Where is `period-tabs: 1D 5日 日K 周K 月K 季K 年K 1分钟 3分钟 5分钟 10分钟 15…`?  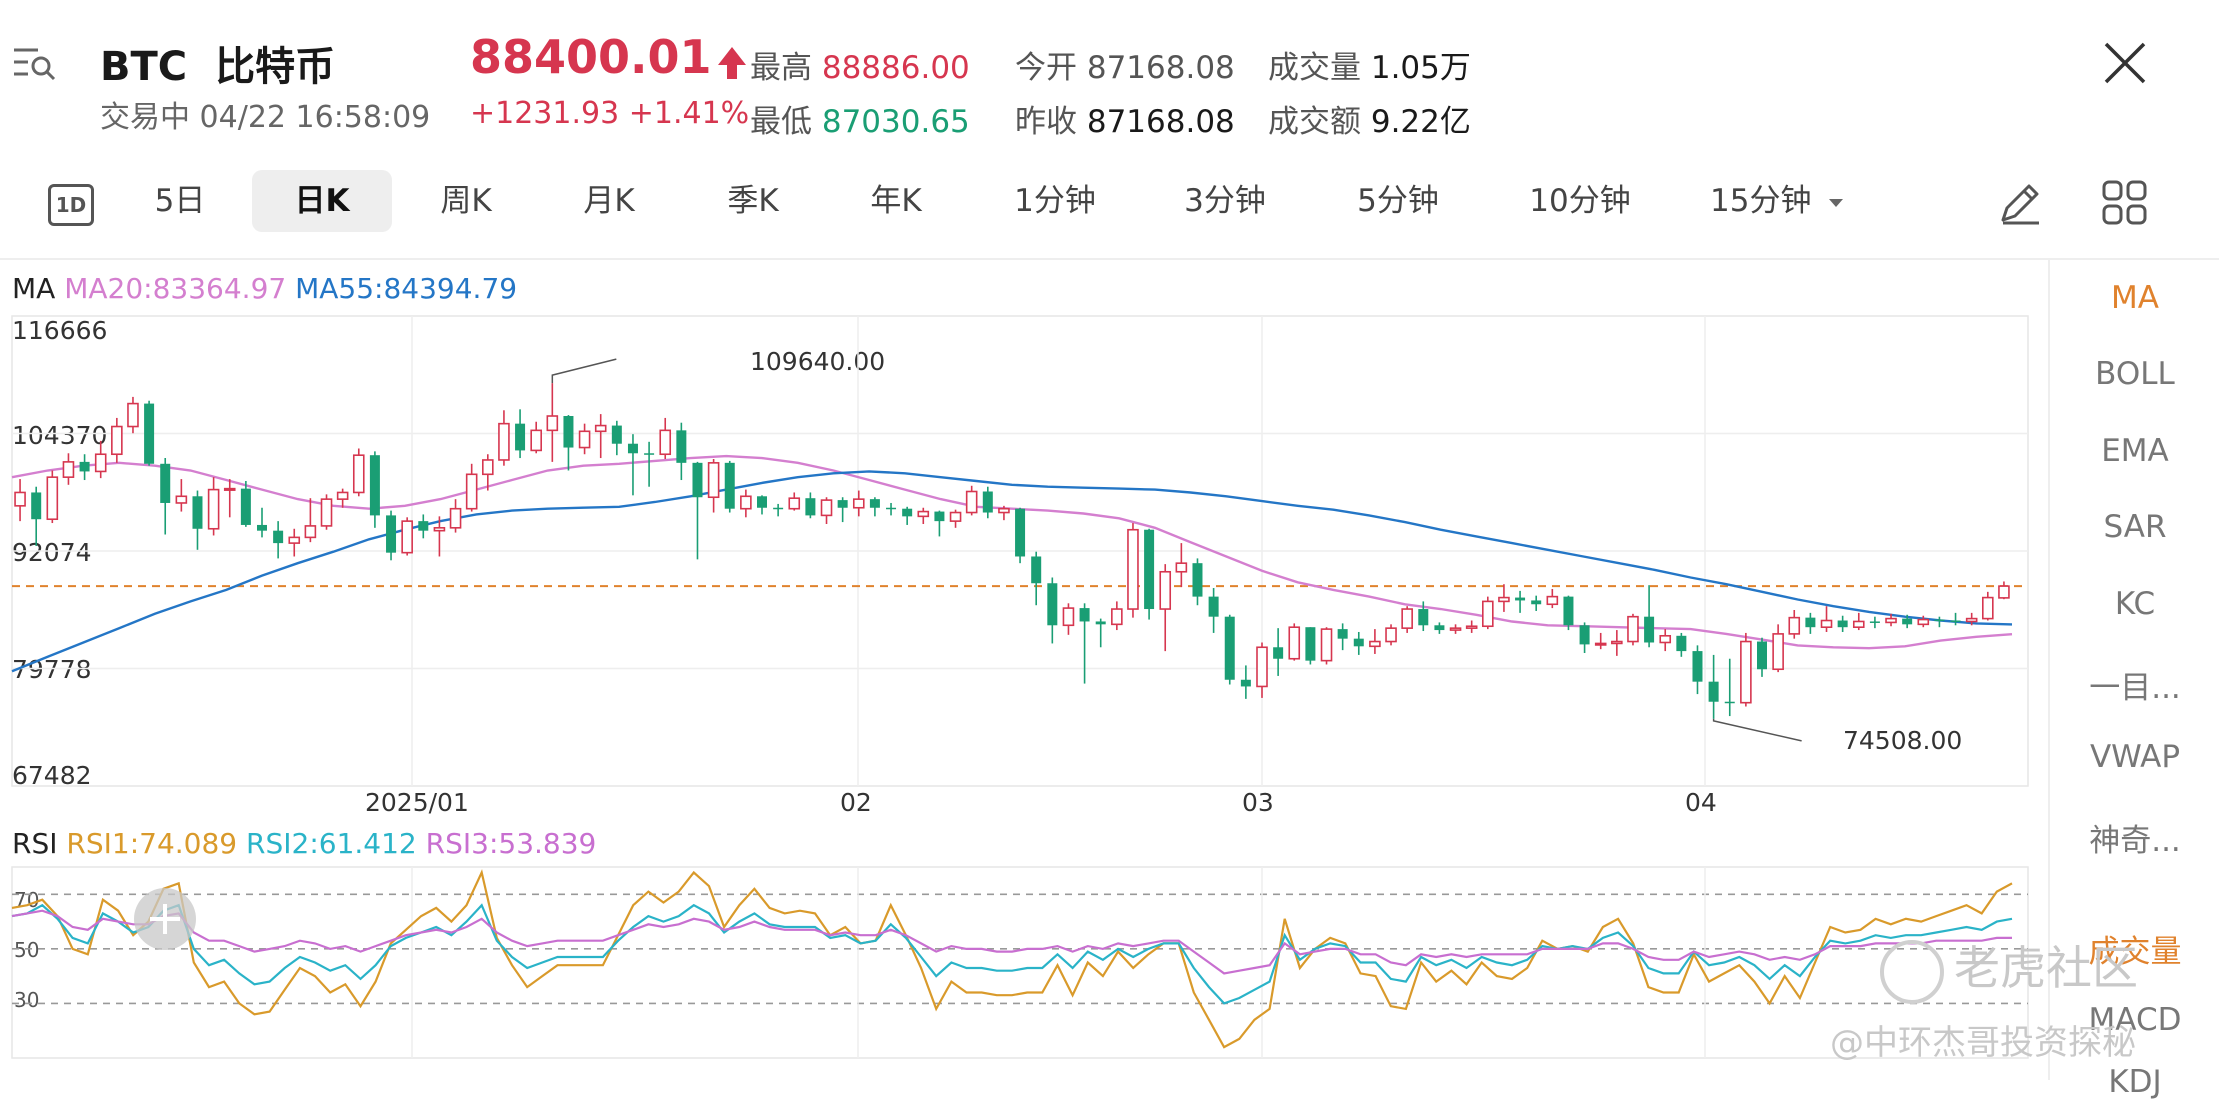 period-tabs: 1D 5日 日K 周K 月K 季K 年K 1分钟 3分钟 5分钟 10分钟 15… is located at coordinates (1109, 206).